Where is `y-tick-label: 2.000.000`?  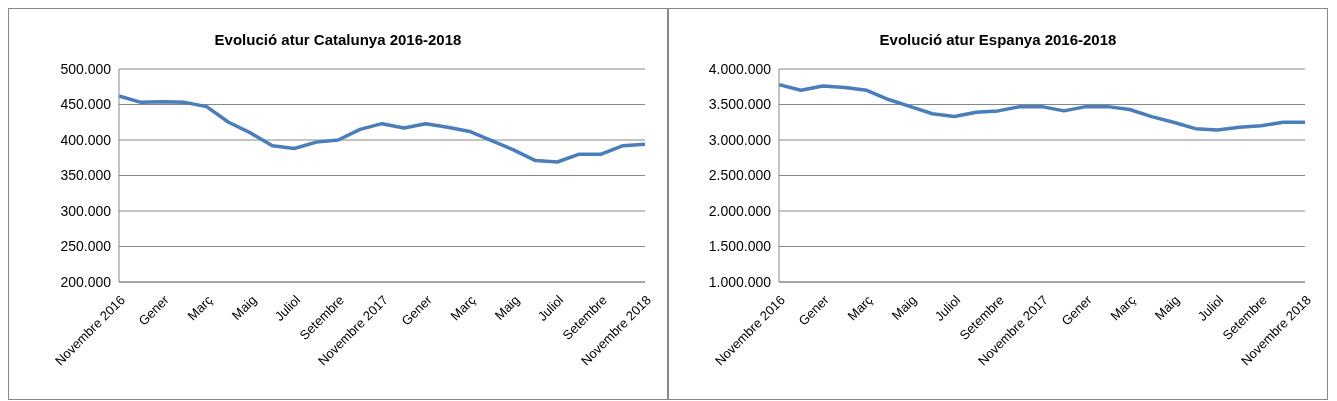 y-tick-label: 2.000.000 is located at coordinates (740, 210).